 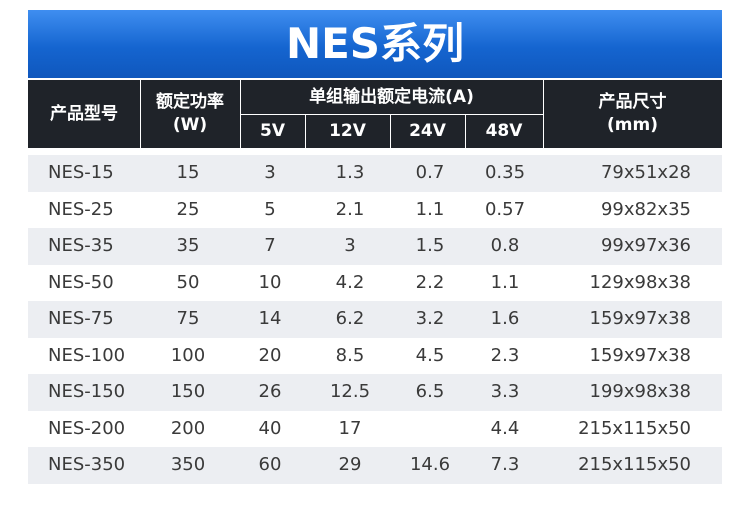 I want to click on banner, so click(x=375, y=44).